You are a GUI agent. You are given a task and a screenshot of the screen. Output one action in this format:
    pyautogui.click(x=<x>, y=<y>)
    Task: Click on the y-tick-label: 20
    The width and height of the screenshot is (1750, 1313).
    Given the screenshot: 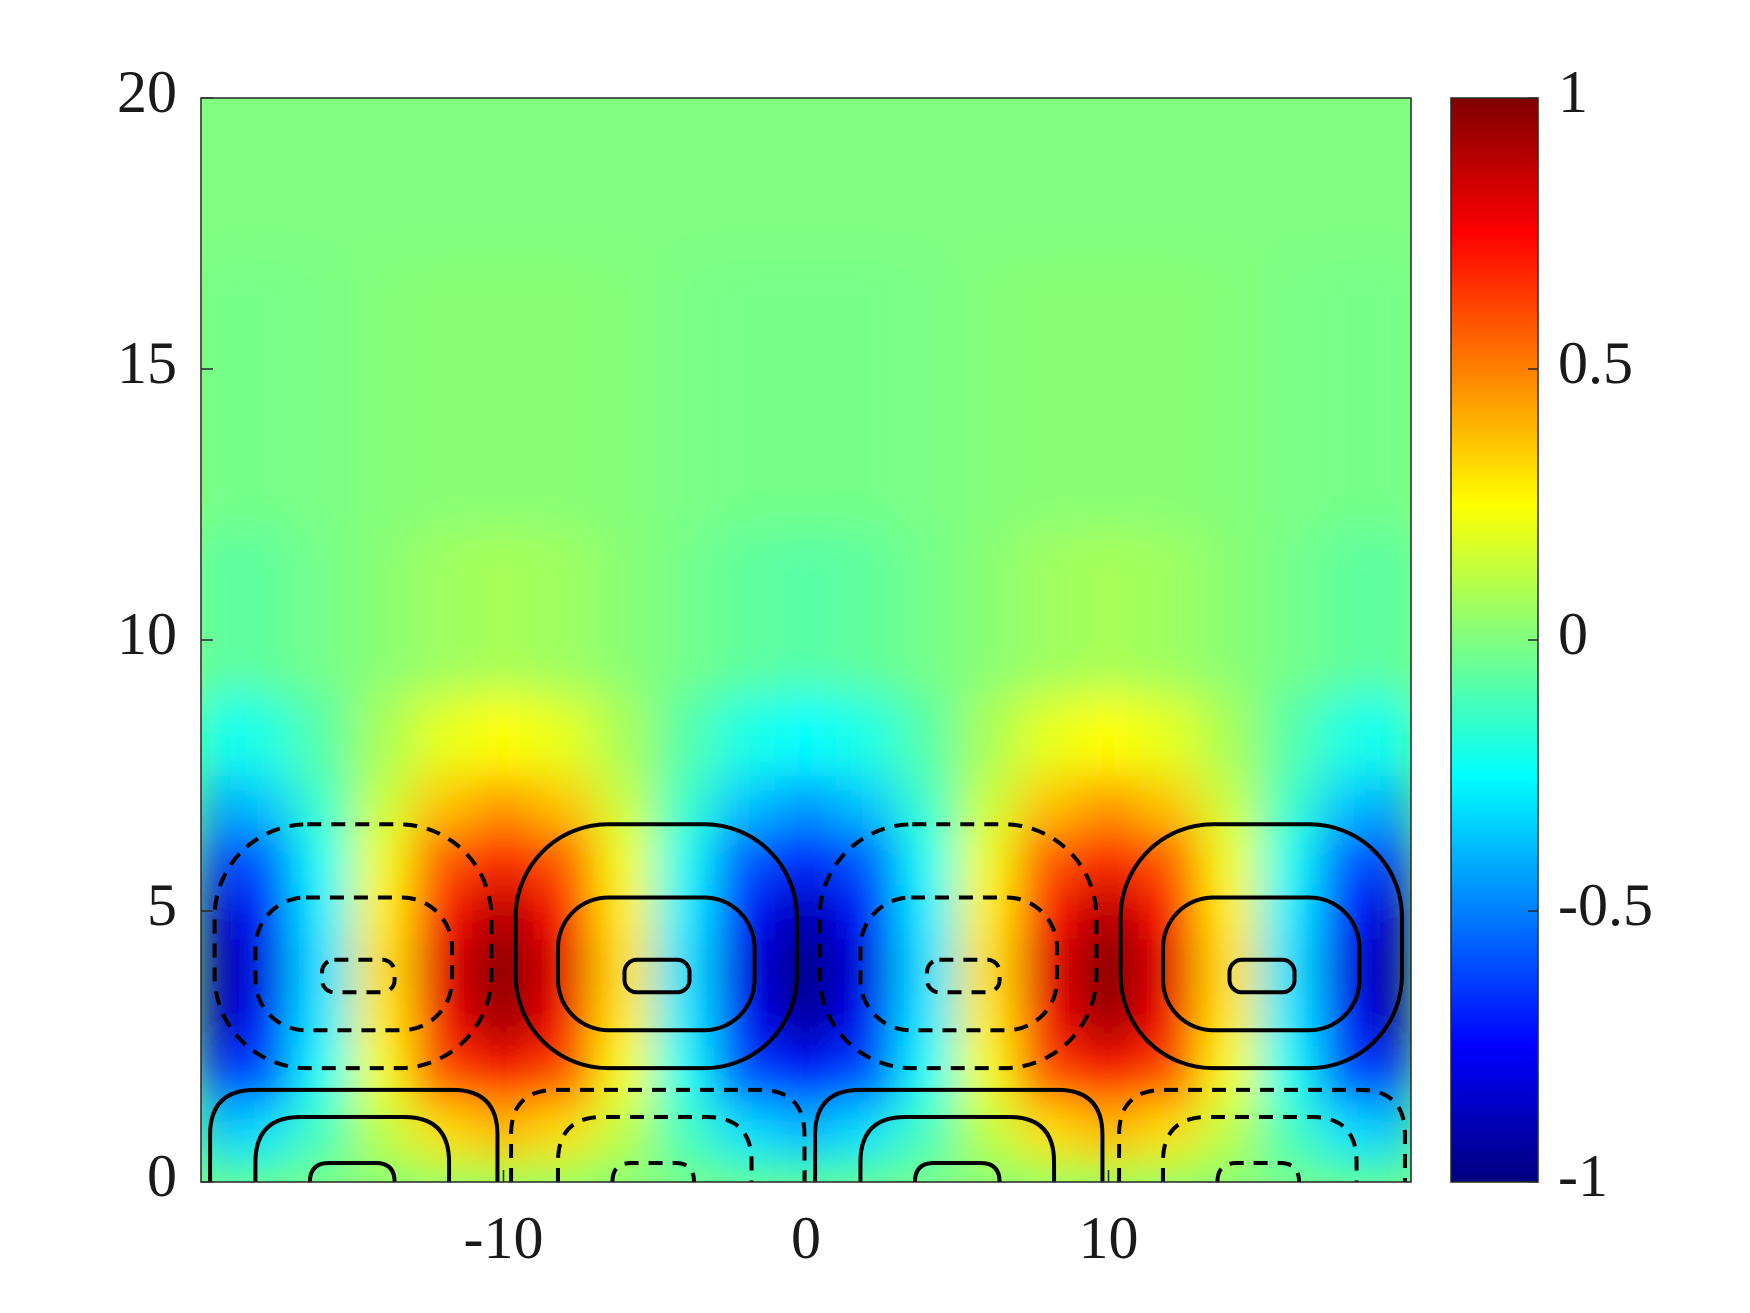 What is the action you would take?
    pyautogui.click(x=147, y=92)
    